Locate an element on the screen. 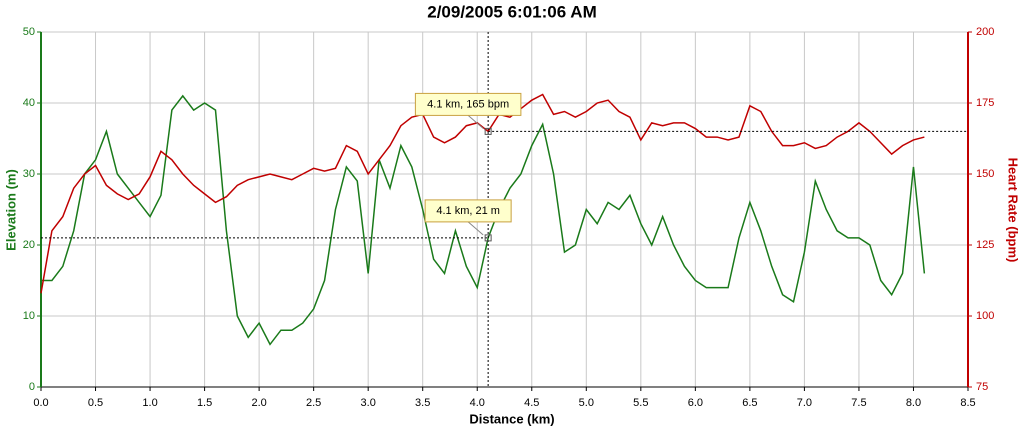  callout-text: 4.1 km, 21 m is located at coordinates (468, 211).